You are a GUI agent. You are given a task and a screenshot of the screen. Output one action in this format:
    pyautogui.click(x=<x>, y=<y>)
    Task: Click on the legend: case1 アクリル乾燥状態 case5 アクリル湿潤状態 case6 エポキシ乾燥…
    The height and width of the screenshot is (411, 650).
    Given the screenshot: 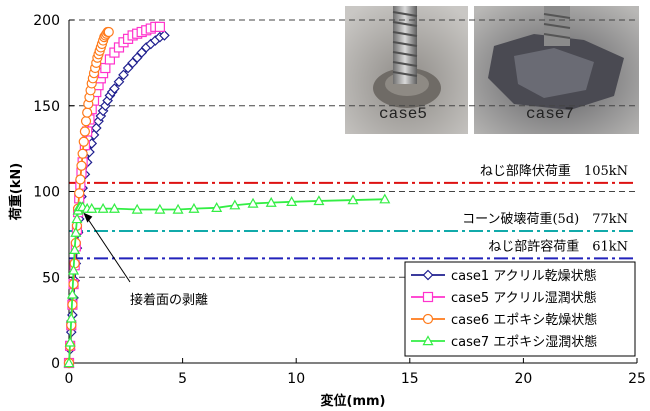 What is the action you would take?
    pyautogui.click(x=520, y=309)
    